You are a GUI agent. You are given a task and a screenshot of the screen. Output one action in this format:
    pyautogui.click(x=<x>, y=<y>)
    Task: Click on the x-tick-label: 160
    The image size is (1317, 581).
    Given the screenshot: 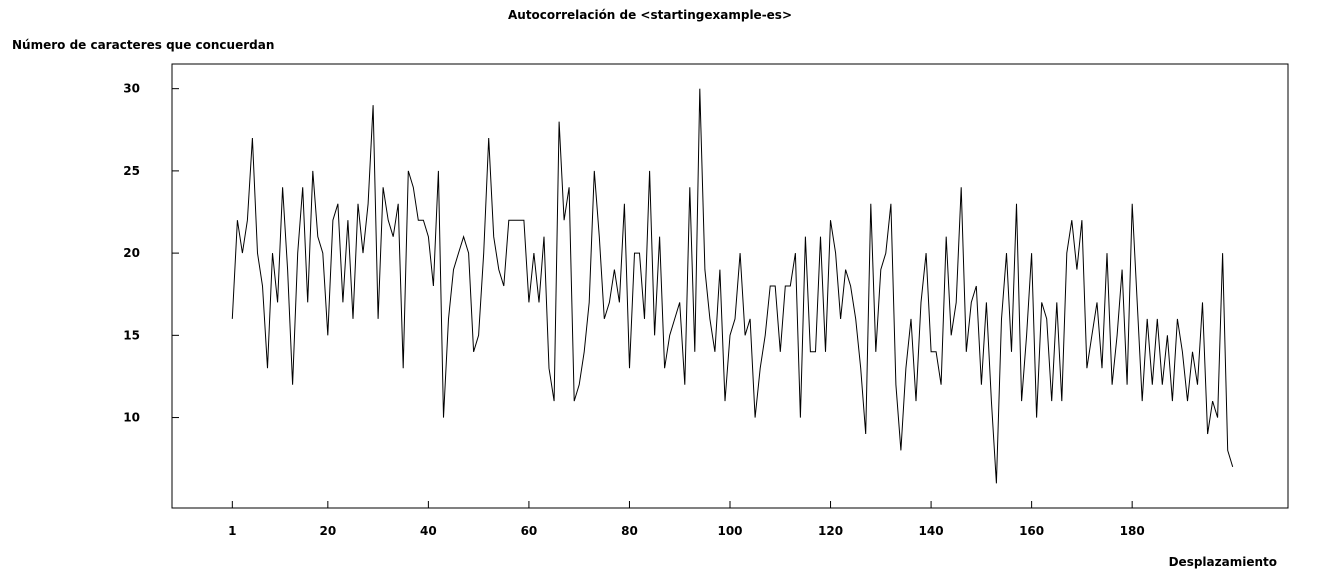 What is the action you would take?
    pyautogui.click(x=1031, y=531)
    